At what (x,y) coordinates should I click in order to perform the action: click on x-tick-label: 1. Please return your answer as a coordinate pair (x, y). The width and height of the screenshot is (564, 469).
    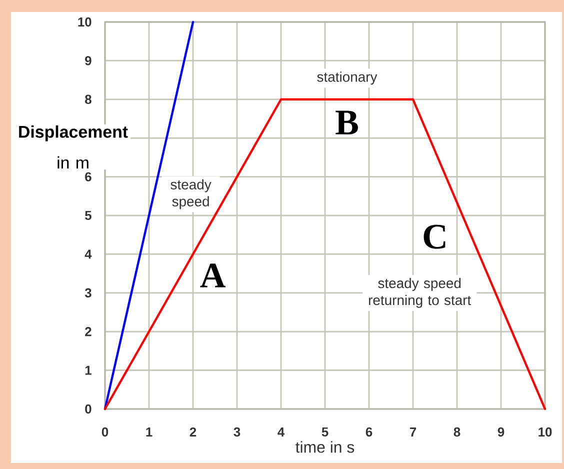
    Looking at the image, I should click on (149, 432).